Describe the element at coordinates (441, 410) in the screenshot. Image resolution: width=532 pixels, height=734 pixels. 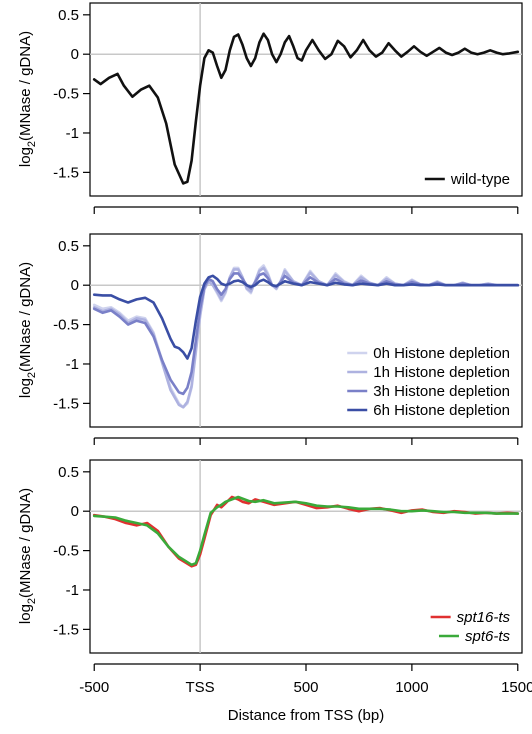
I see `legend-label: 6h Histone depletion` at that location.